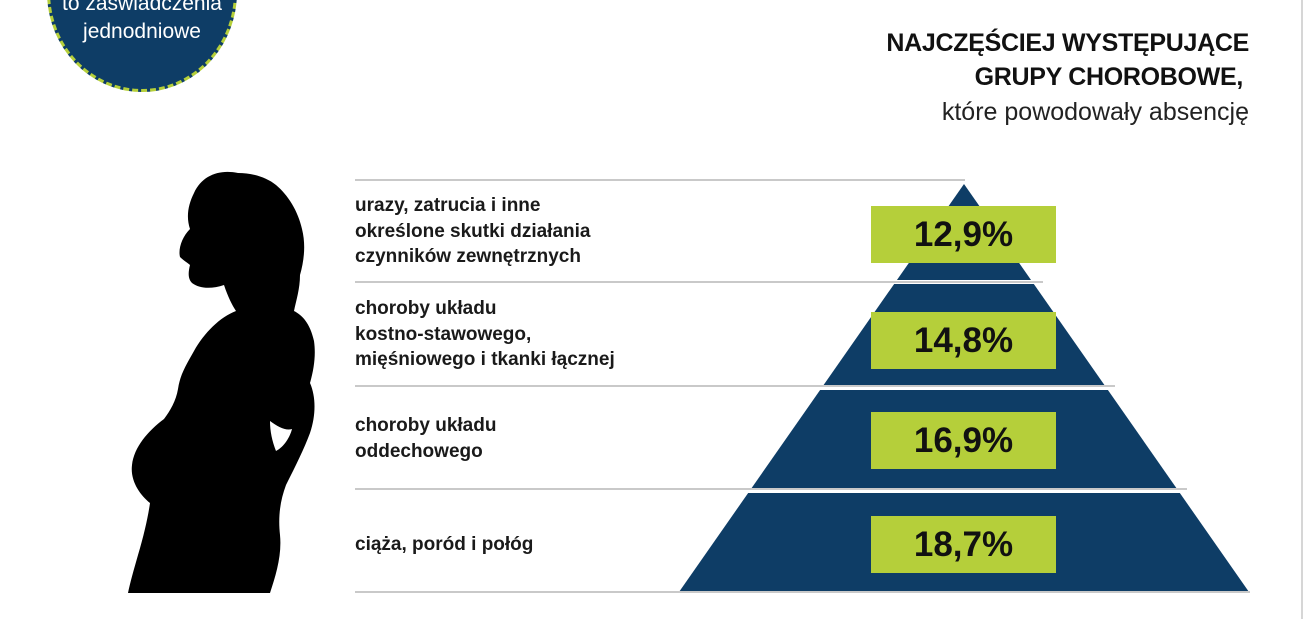  Describe the element at coordinates (419, 451) in the screenshot. I see `row-label-line: oddechowego` at that location.